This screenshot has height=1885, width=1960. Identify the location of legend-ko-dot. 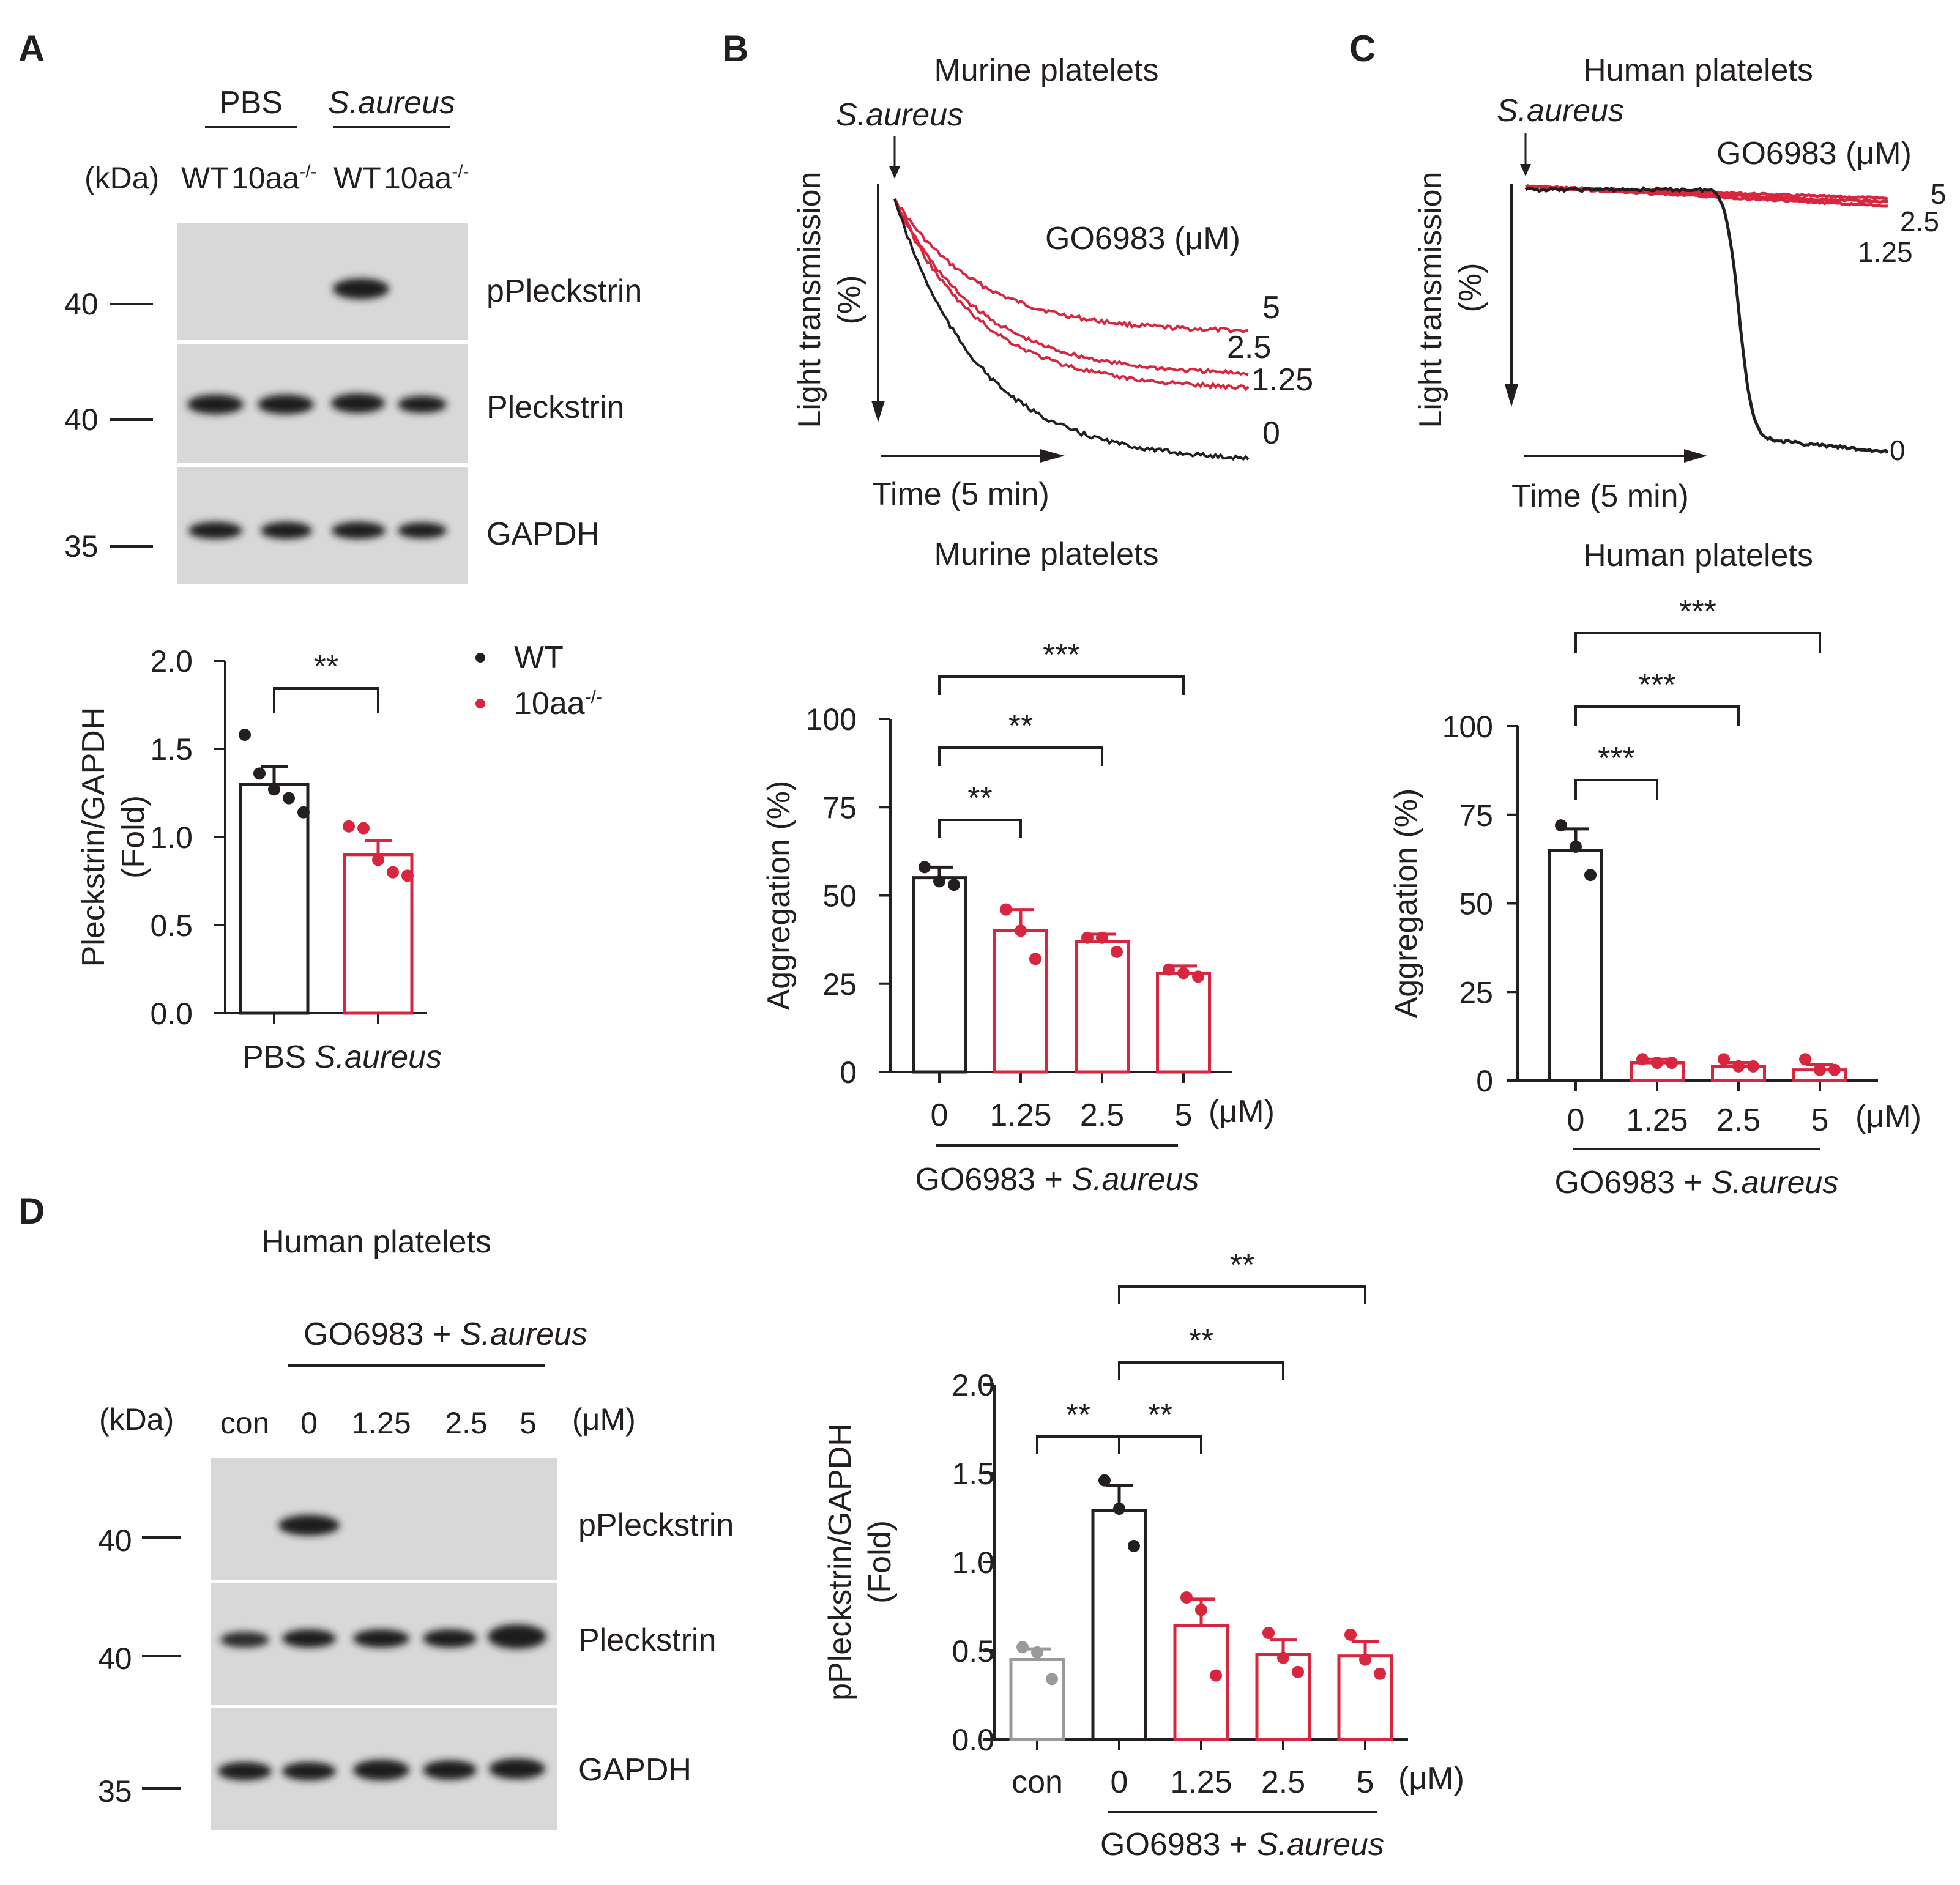
(480, 703).